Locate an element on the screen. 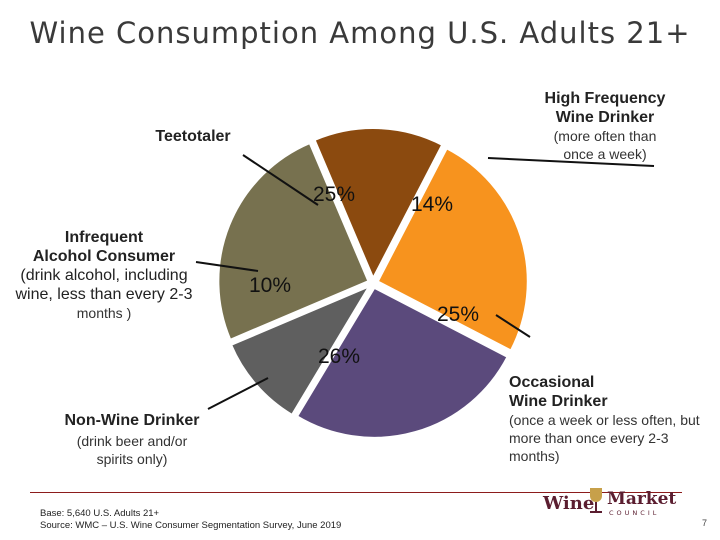 This screenshot has width=720, height=540. non-wine-name: Non-Wine Drinker is located at coordinates (132, 420).